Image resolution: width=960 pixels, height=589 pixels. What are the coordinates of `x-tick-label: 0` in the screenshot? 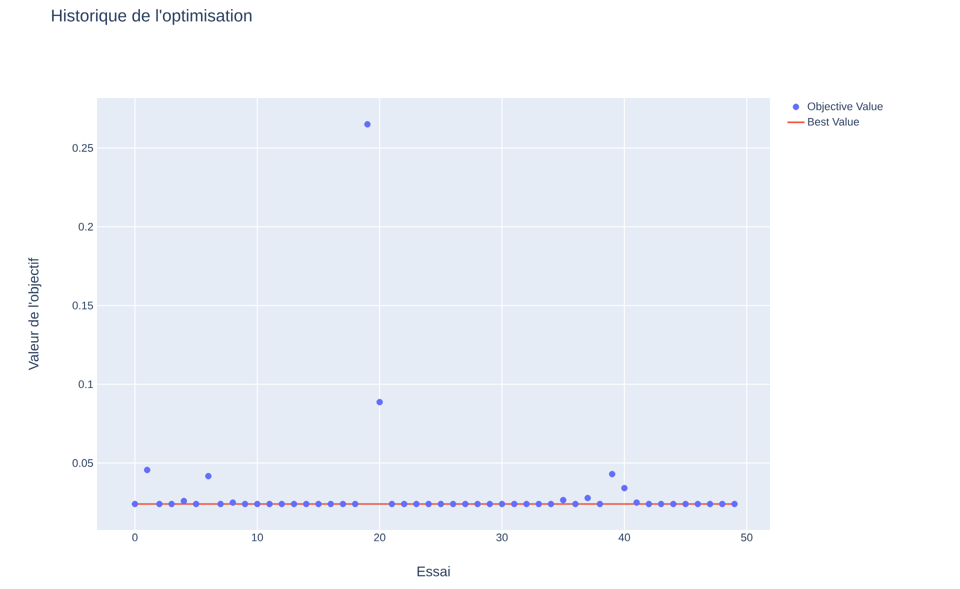 It's located at (135, 538).